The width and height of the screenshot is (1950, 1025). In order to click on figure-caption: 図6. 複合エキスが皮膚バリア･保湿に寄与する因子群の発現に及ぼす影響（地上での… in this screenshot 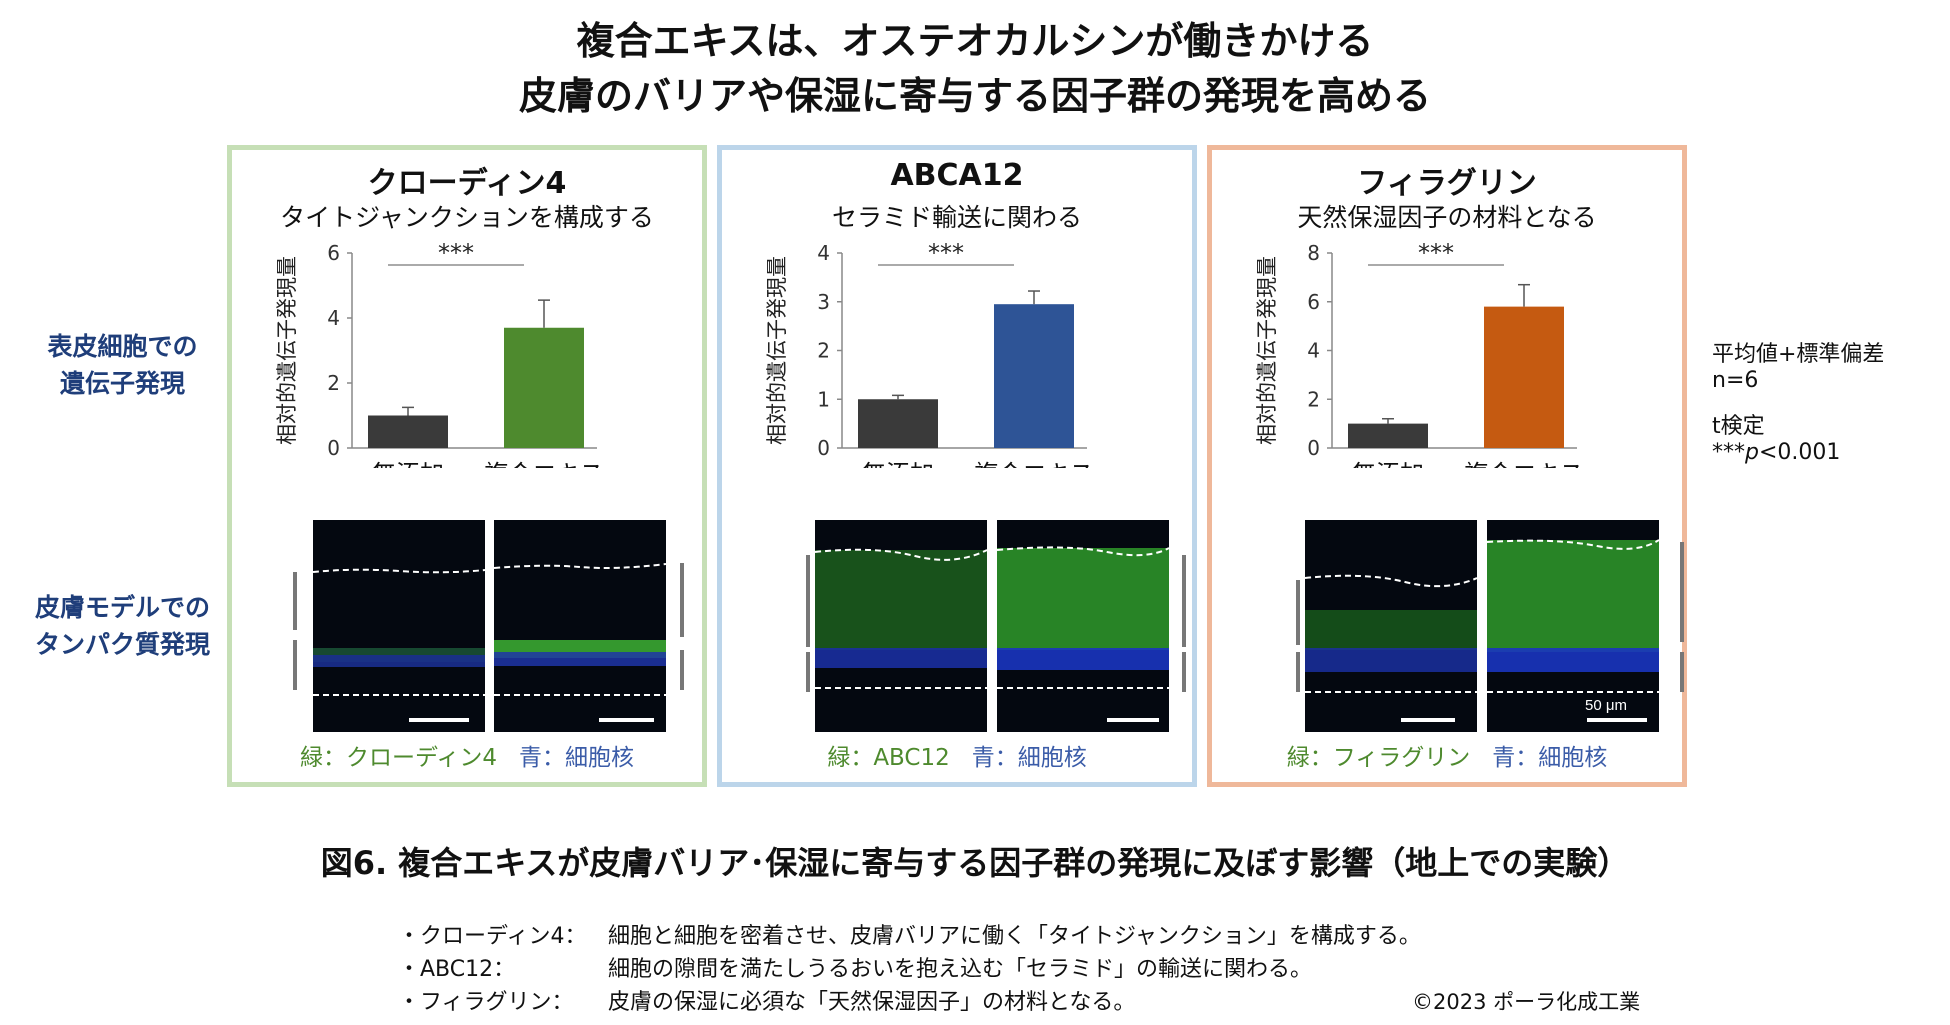, I will do `click(975, 863)`.